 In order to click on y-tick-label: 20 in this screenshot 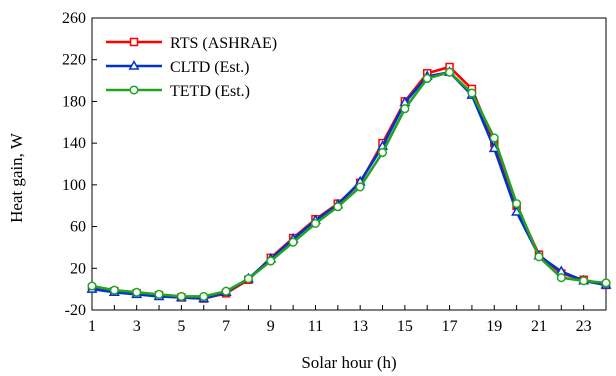, I will do `click(78, 268)`.